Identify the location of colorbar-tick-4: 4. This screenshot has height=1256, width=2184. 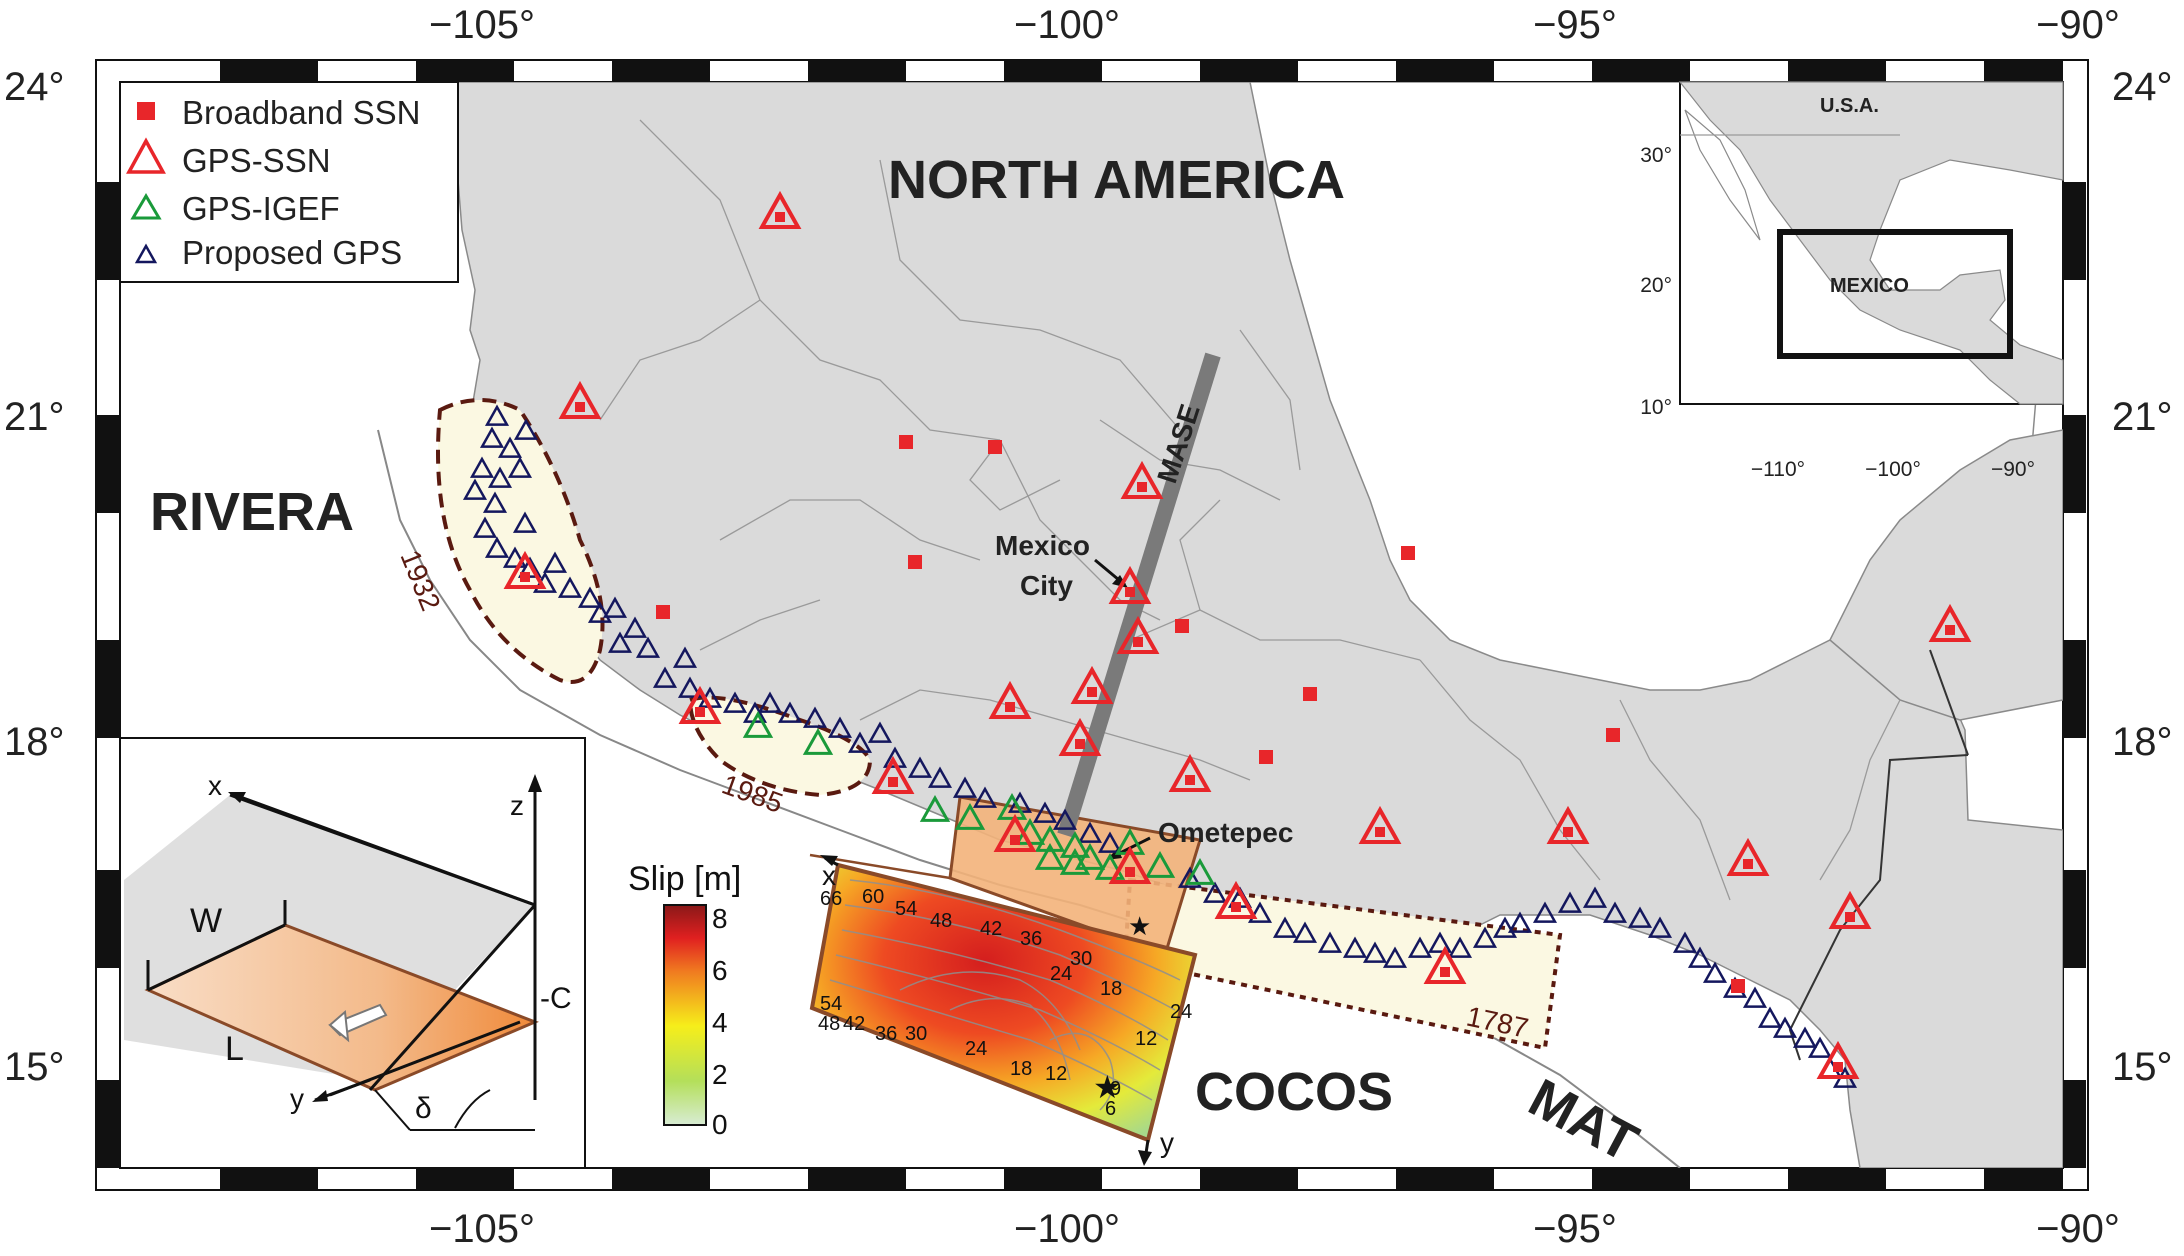
(720, 1022).